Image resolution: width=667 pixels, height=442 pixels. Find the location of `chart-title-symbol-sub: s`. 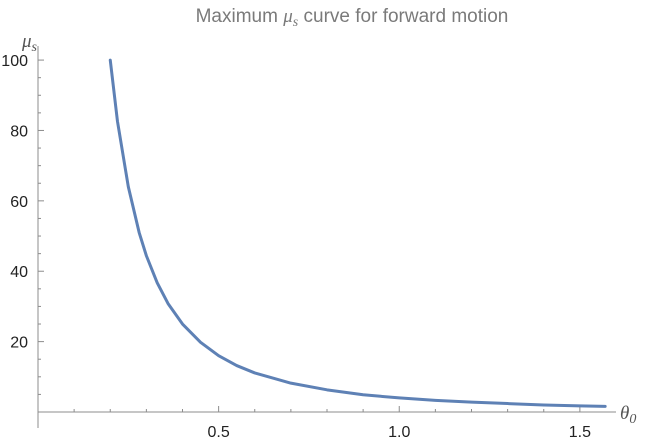

chart-title-symbol-sub: s is located at coordinates (296, 22).